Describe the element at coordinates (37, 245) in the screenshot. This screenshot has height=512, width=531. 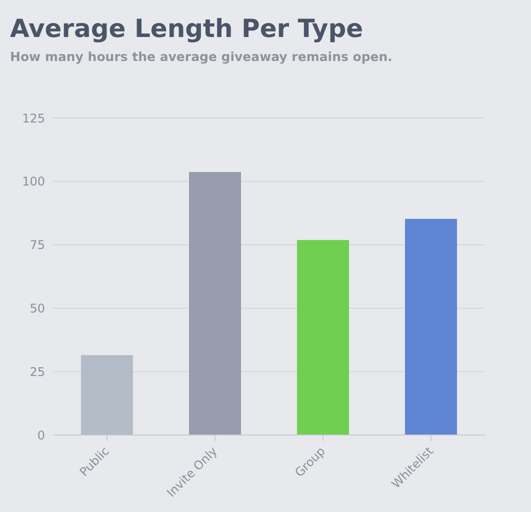
I see `y-tick-label: 75` at that location.